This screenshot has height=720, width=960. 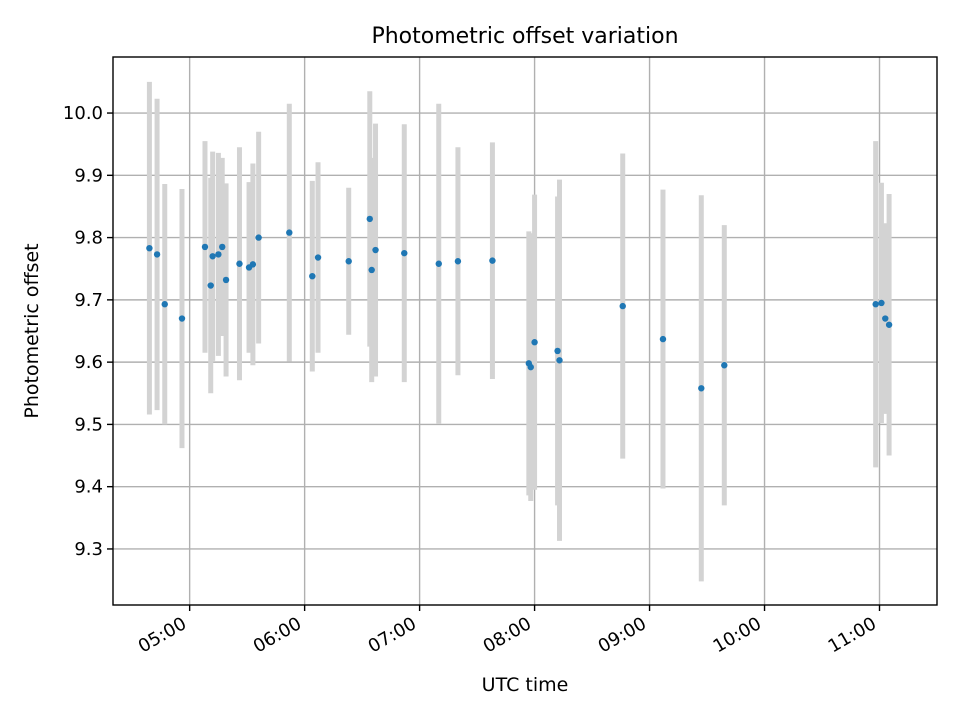 I want to click on y-tick-label: 9.7, so click(x=88, y=300).